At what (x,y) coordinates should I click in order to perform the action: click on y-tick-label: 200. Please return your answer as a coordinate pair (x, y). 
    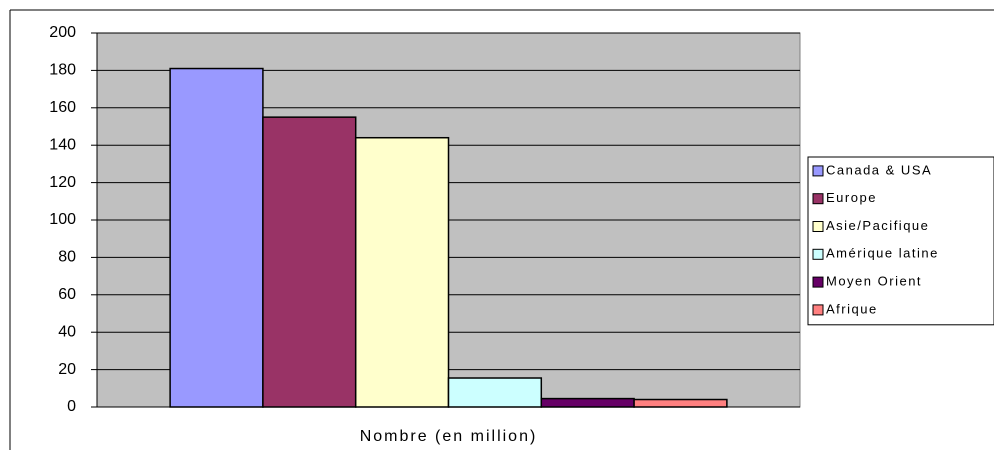
    Looking at the image, I should click on (62, 32).